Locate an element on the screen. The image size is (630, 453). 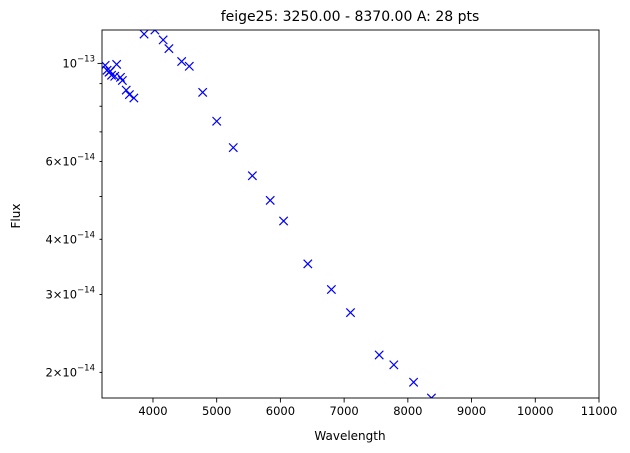
x-tick-label: 4000 is located at coordinates (152, 411).